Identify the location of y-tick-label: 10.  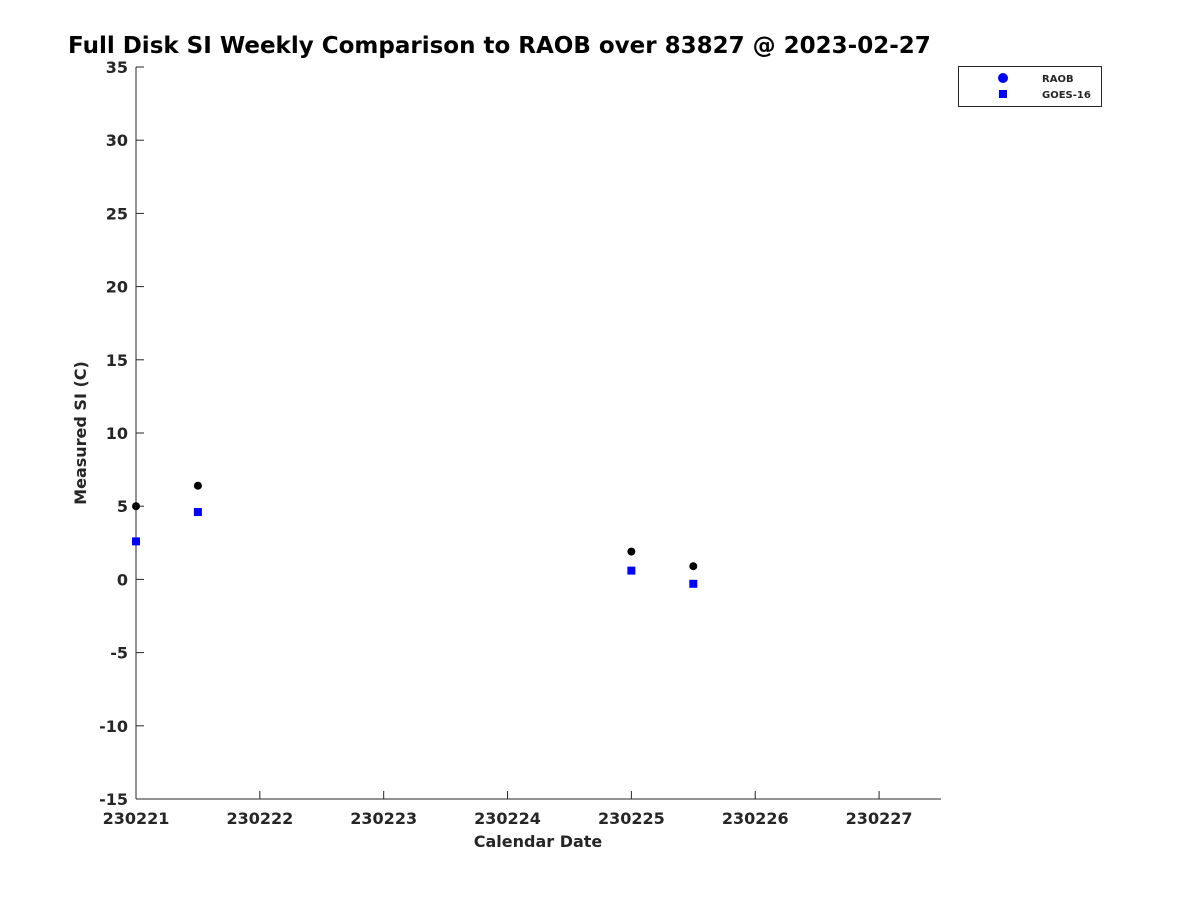
(117, 433).